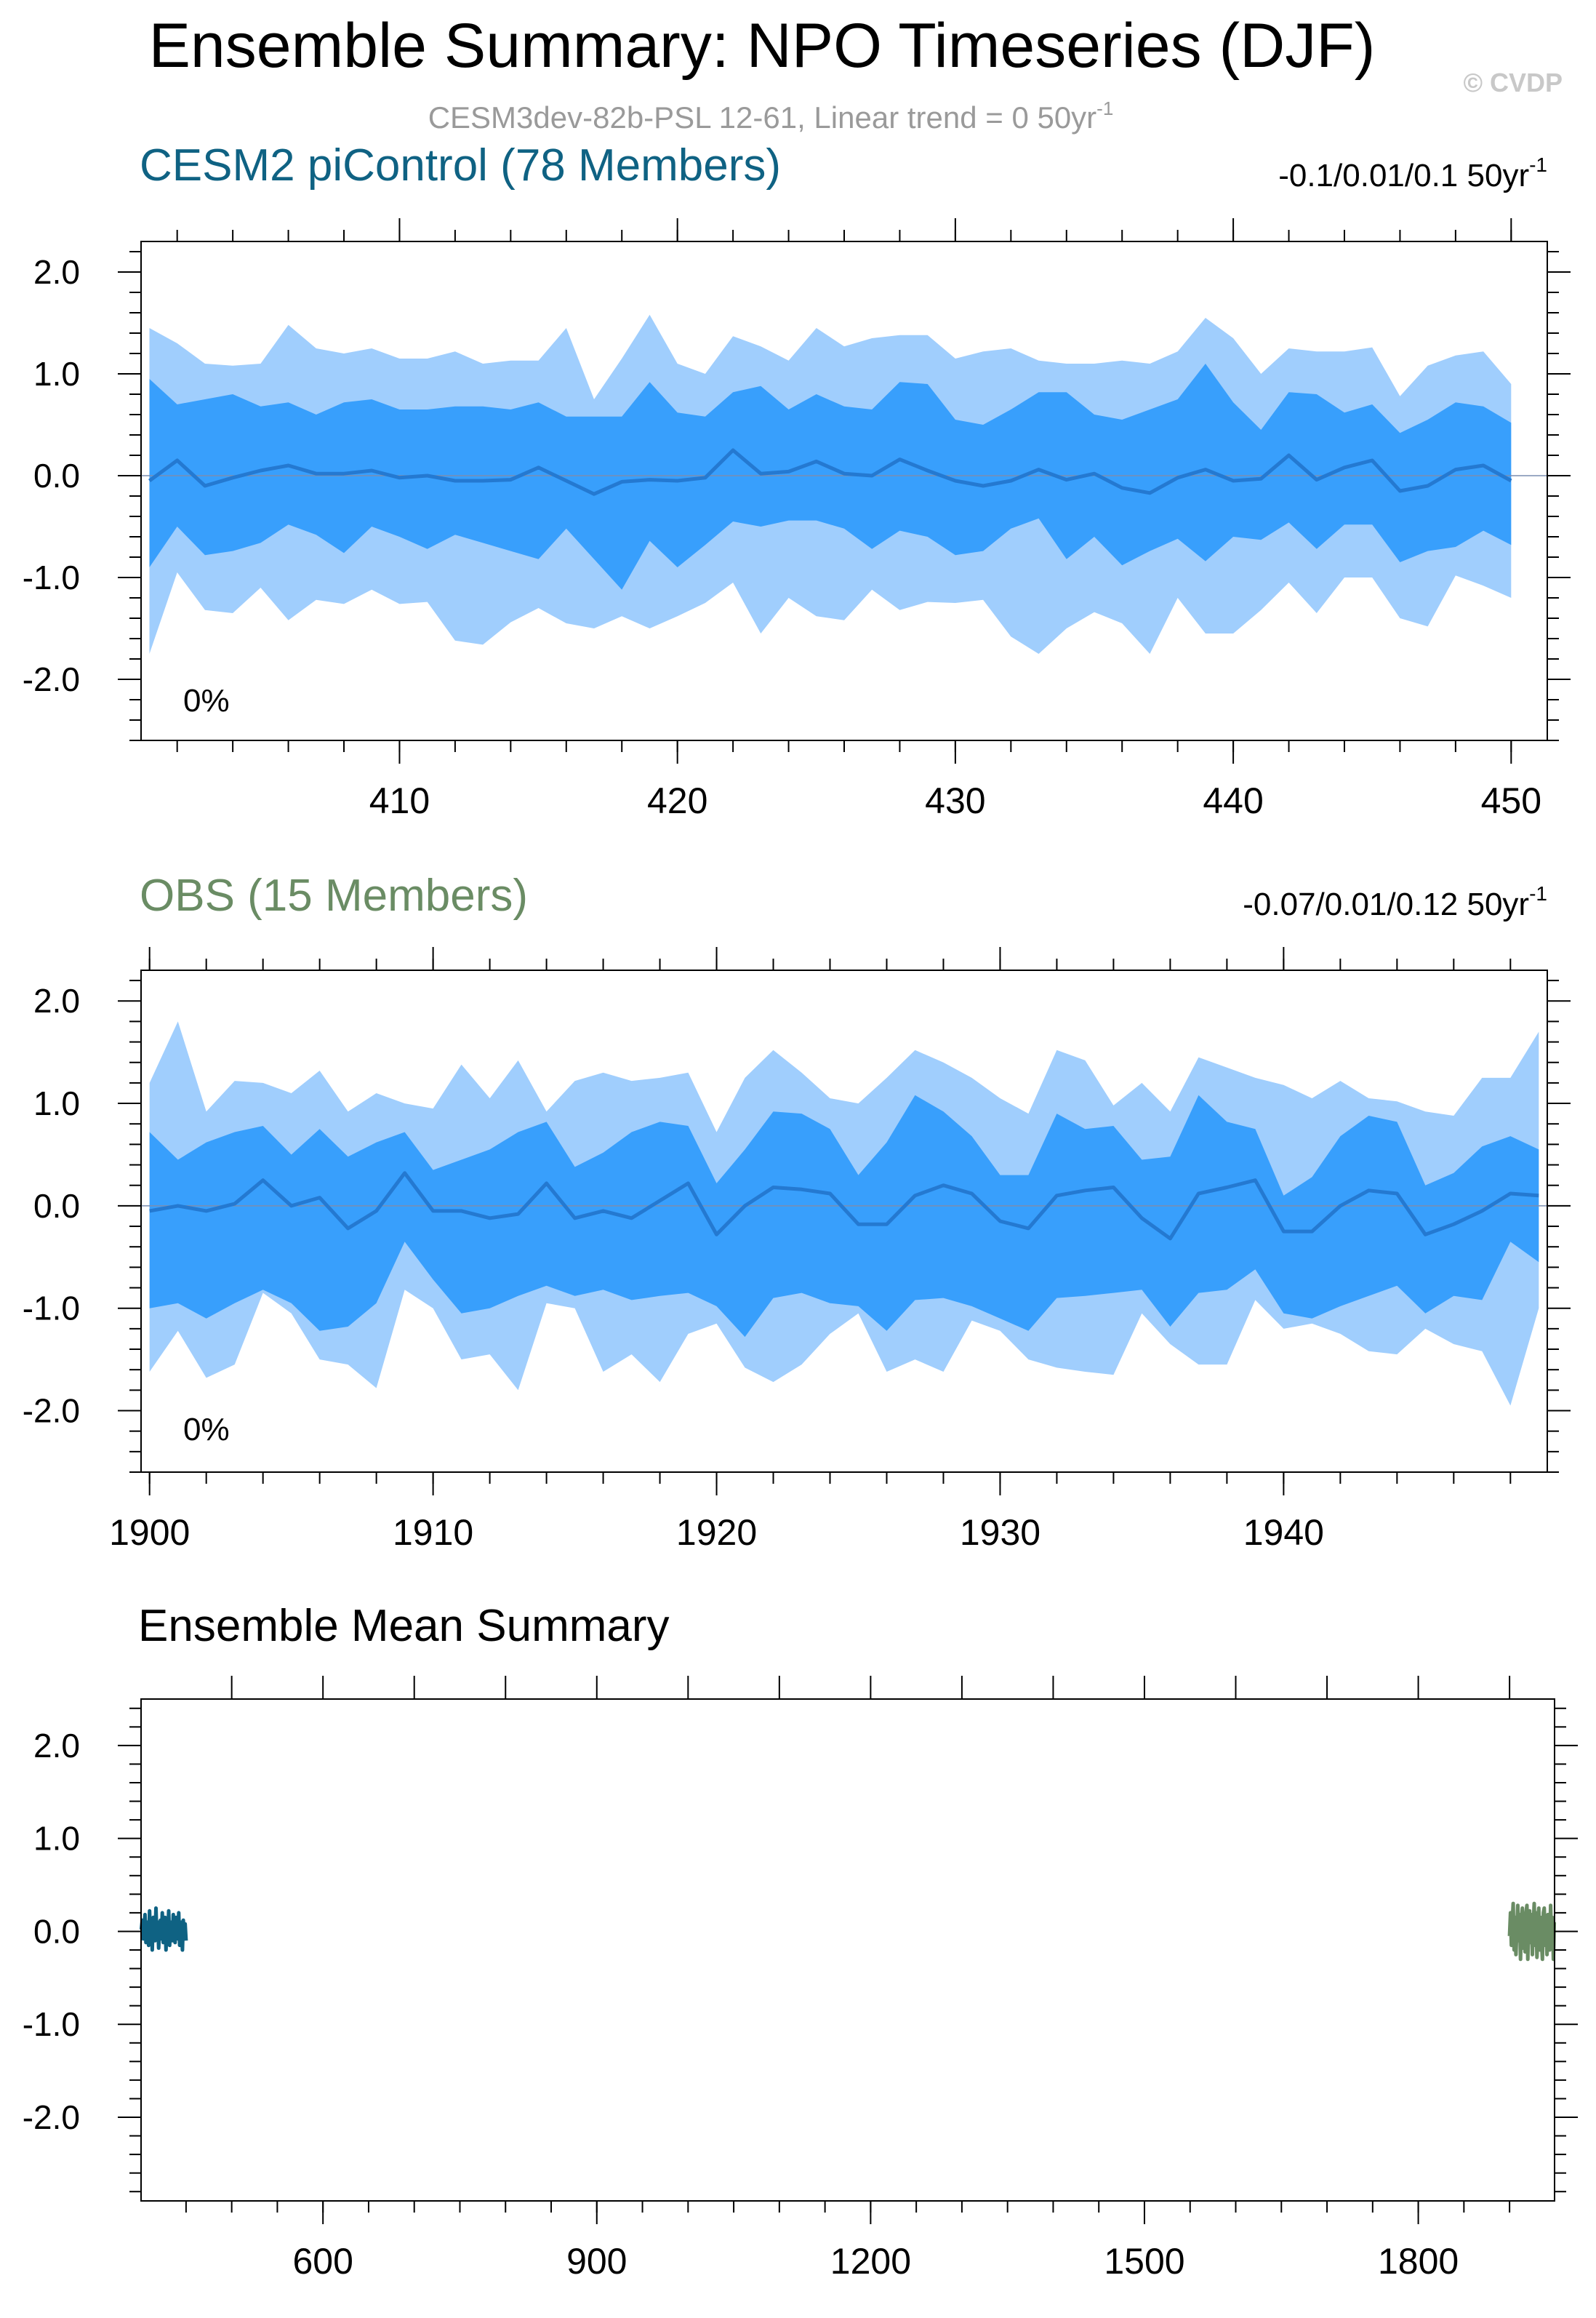 The image size is (1596, 2318). I want to click on obs-xtick-label: 1930, so click(1000, 1532).